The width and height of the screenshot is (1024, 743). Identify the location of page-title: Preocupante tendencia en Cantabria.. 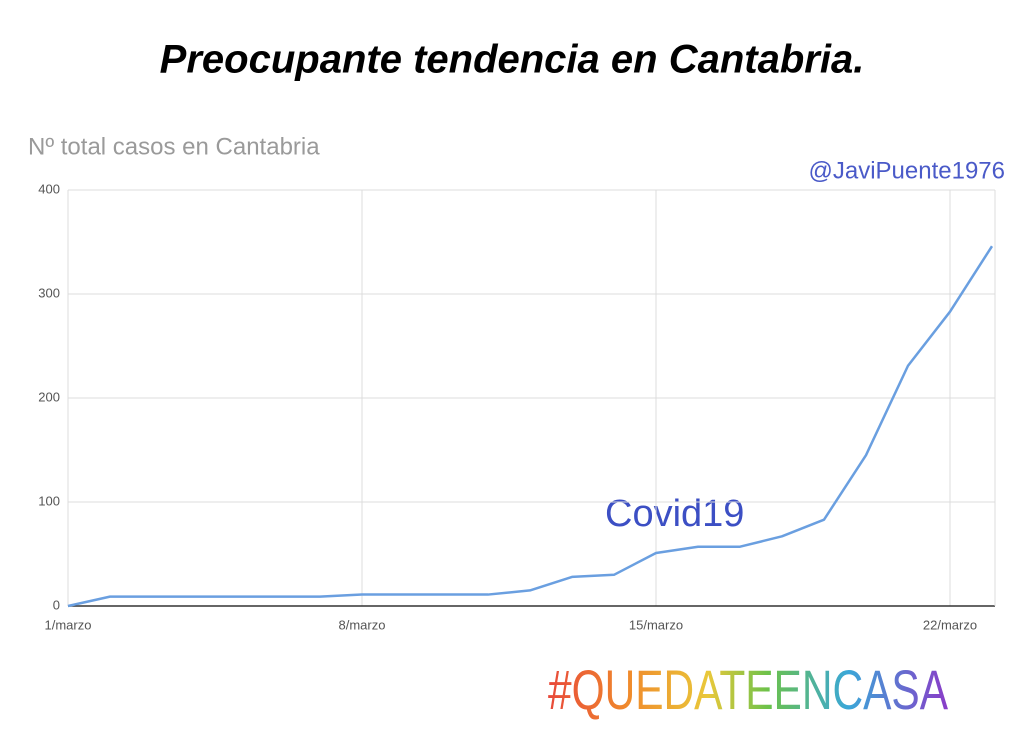
(512, 60).